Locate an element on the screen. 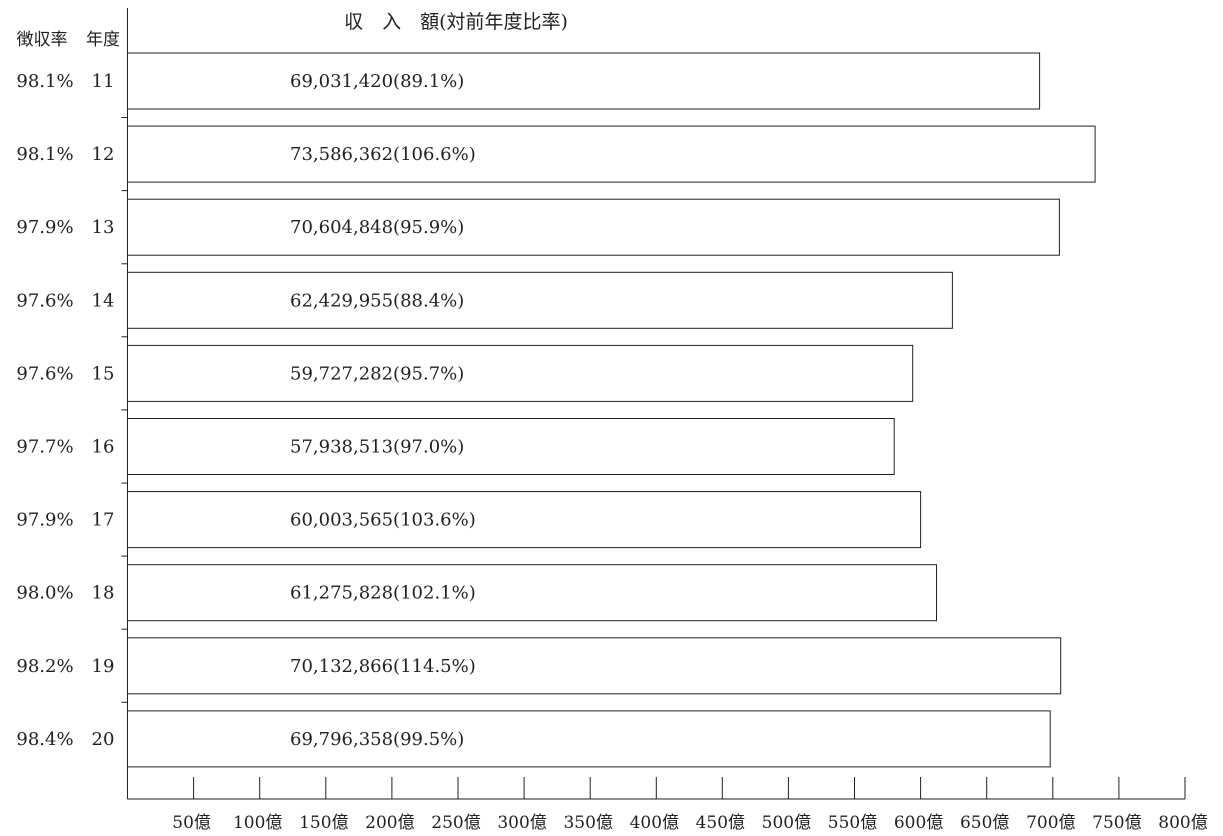 This screenshot has height=836, width=1223. x-tick-label: 600億 is located at coordinates (918, 823).